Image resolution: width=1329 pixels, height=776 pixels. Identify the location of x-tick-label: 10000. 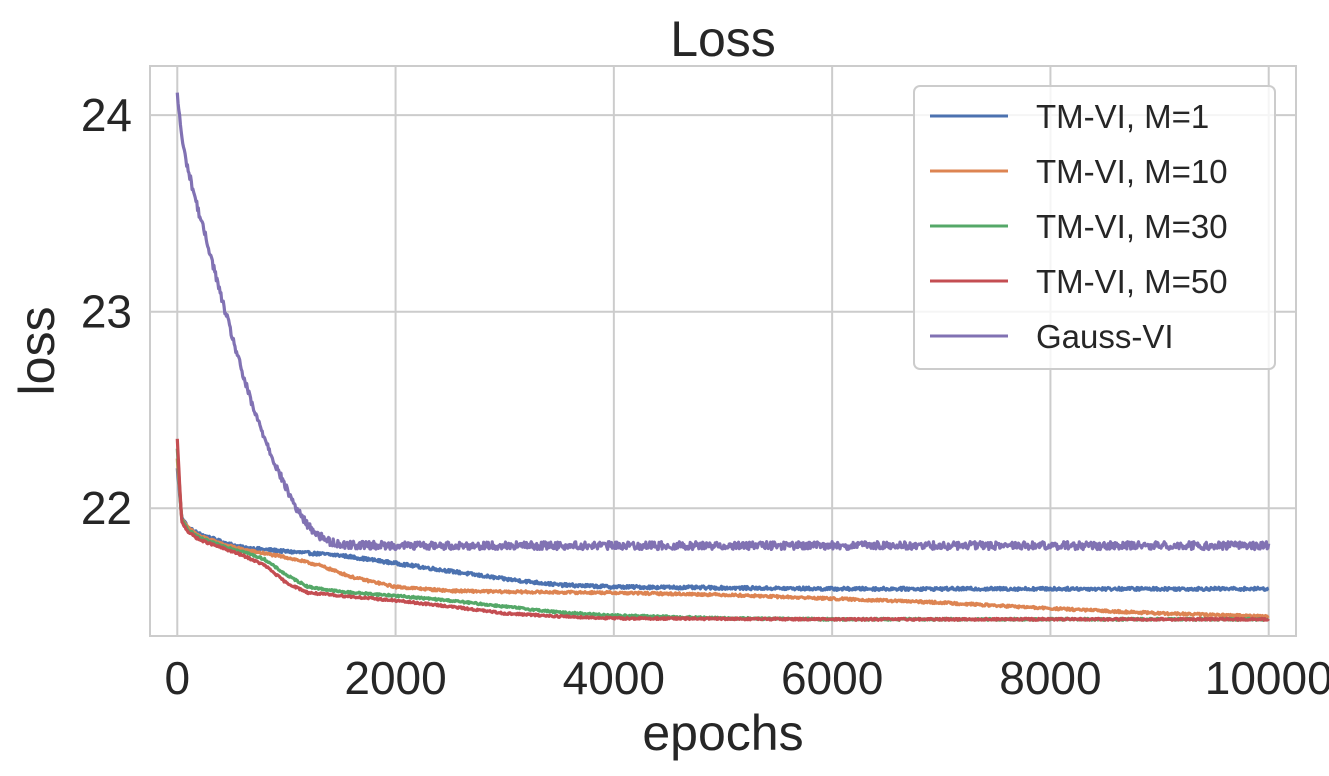
(1267, 678).